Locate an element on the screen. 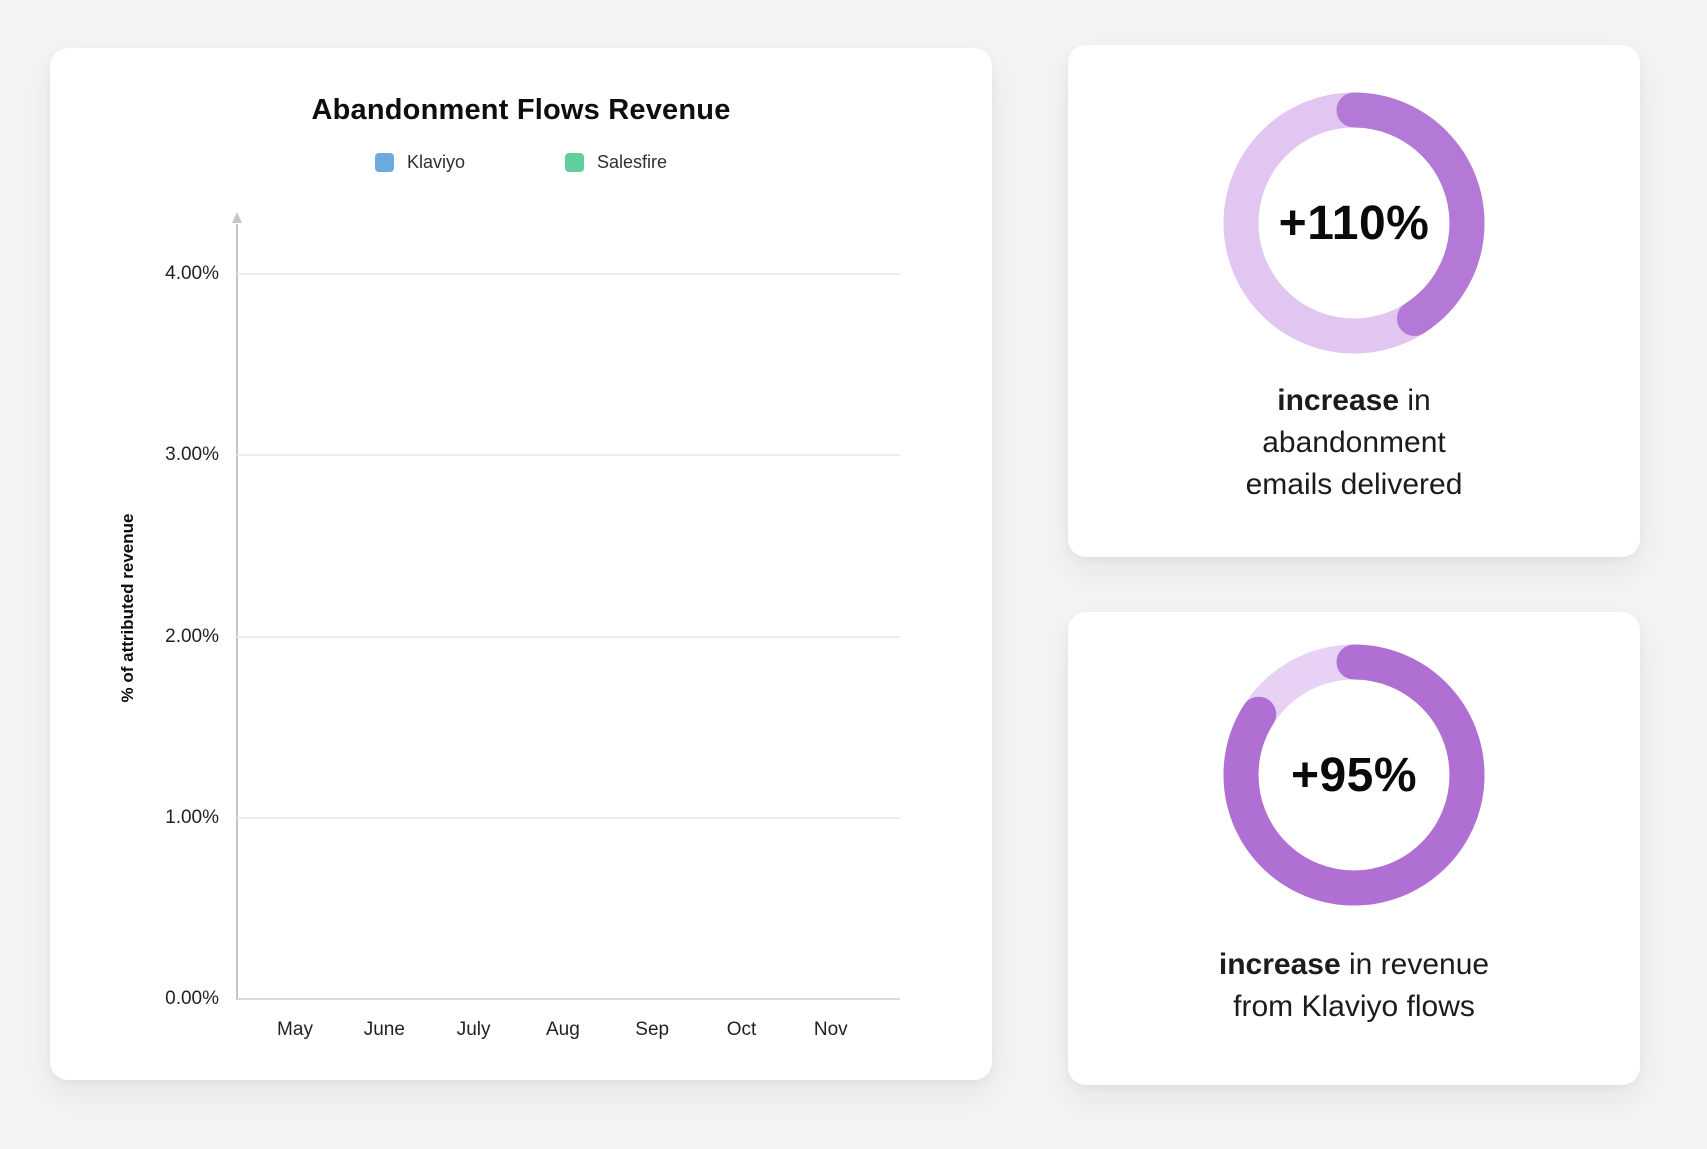 This screenshot has width=1707, height=1149. donut-klaviyo-revenue: +95% is located at coordinates (1354, 775).